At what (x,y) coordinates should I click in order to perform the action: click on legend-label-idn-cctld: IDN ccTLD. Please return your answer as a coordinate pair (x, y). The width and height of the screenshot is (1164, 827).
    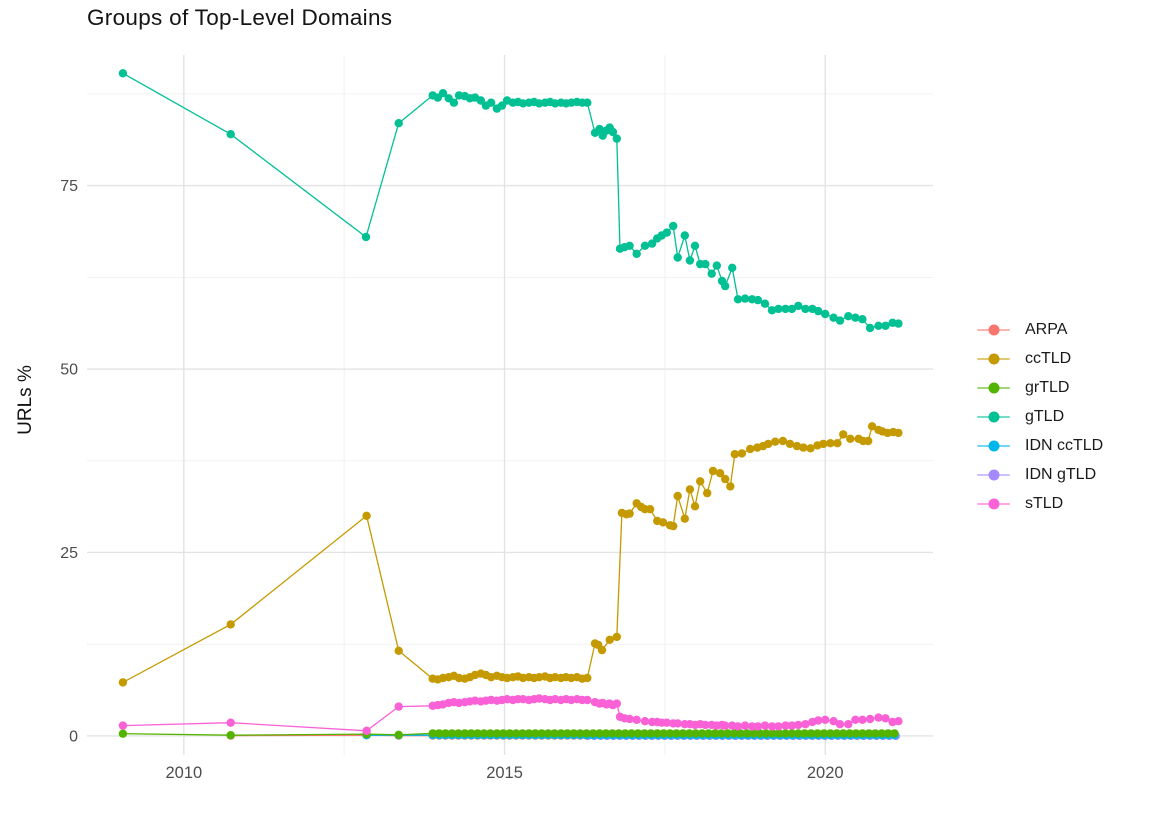
    Looking at the image, I should click on (1064, 445).